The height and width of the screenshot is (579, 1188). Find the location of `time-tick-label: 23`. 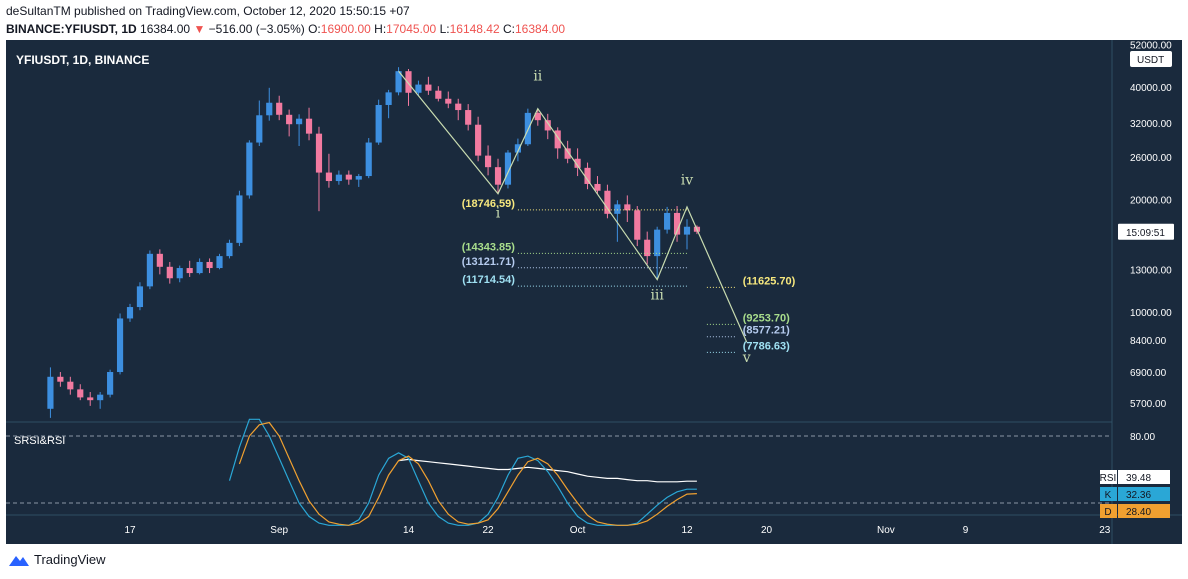

time-tick-label: 23 is located at coordinates (1105, 530).